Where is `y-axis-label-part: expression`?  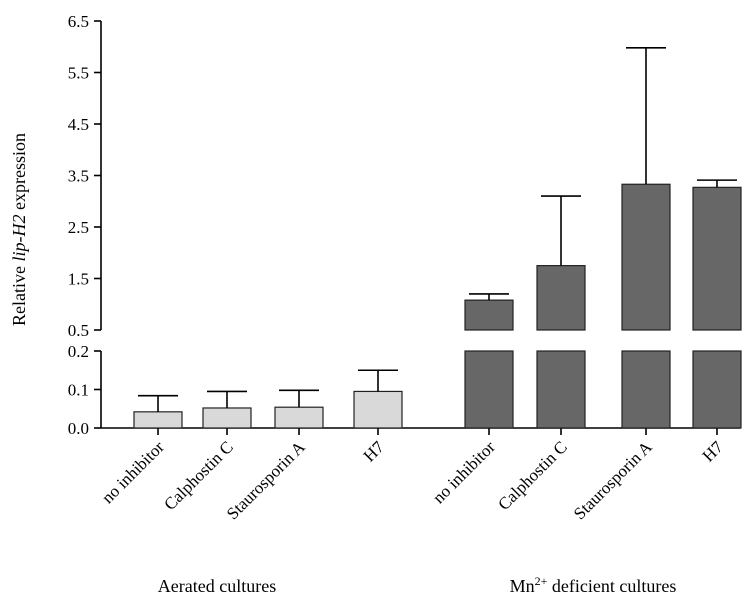 y-axis-label-part: expression is located at coordinates (19, 173).